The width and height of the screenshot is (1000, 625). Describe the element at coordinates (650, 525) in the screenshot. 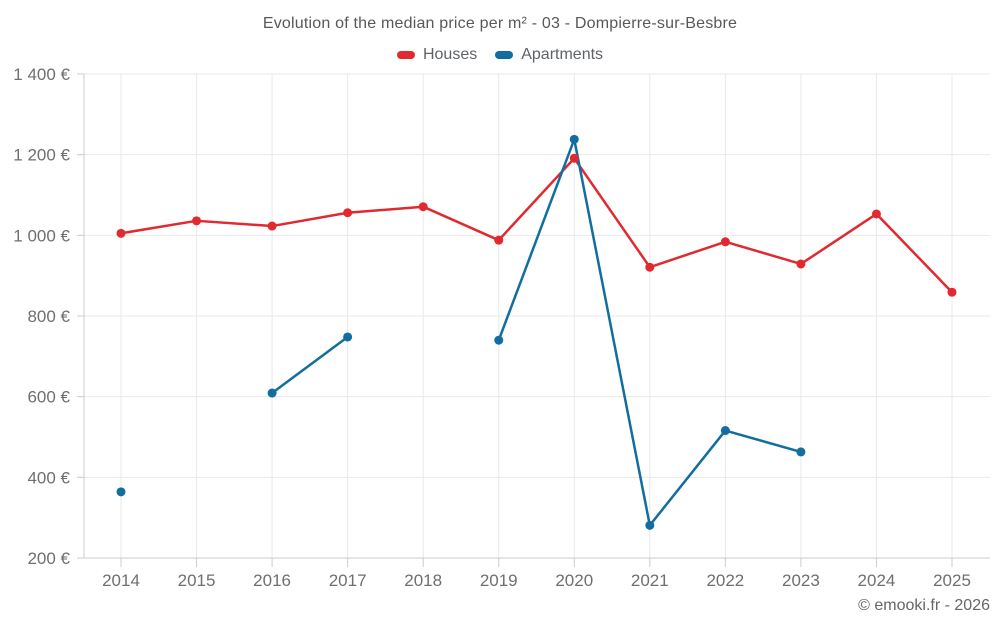

I see `apartments-point-2021` at that location.